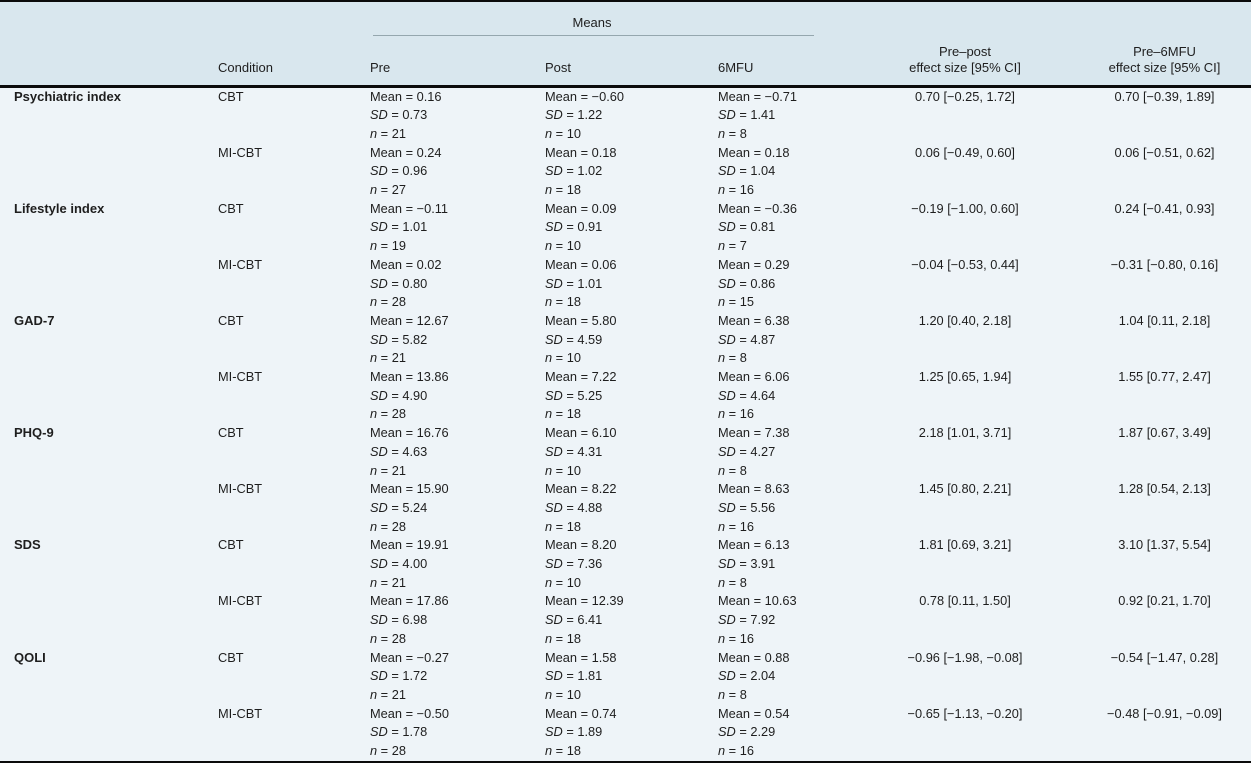  Describe the element at coordinates (785, 358) in the screenshot. I see `stat-line: n = 8` at that location.